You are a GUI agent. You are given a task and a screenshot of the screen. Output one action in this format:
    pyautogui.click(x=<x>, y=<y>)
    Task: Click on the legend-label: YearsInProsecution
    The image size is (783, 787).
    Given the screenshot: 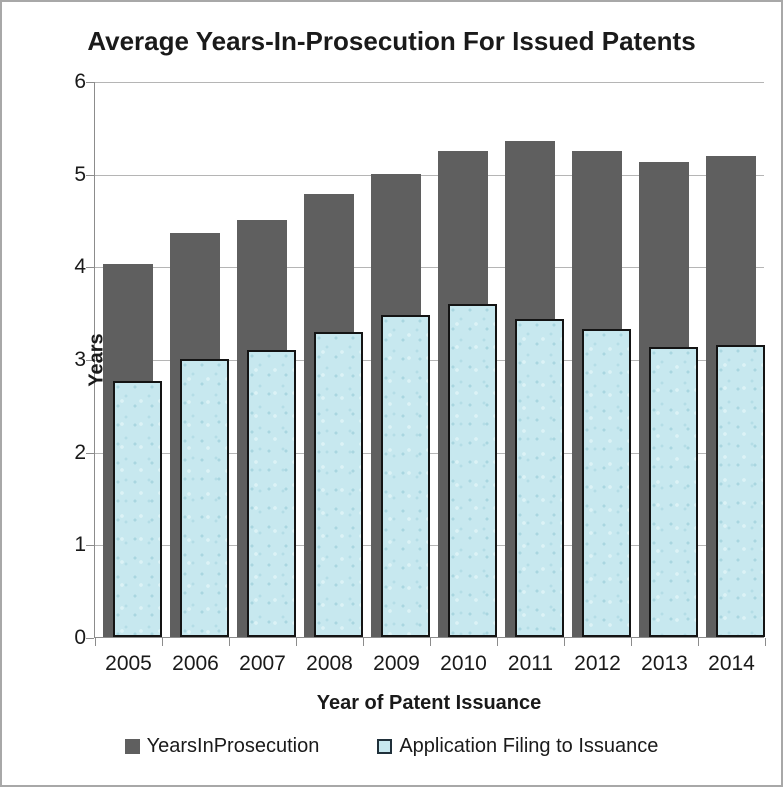 What is the action you would take?
    pyautogui.click(x=233, y=746)
    